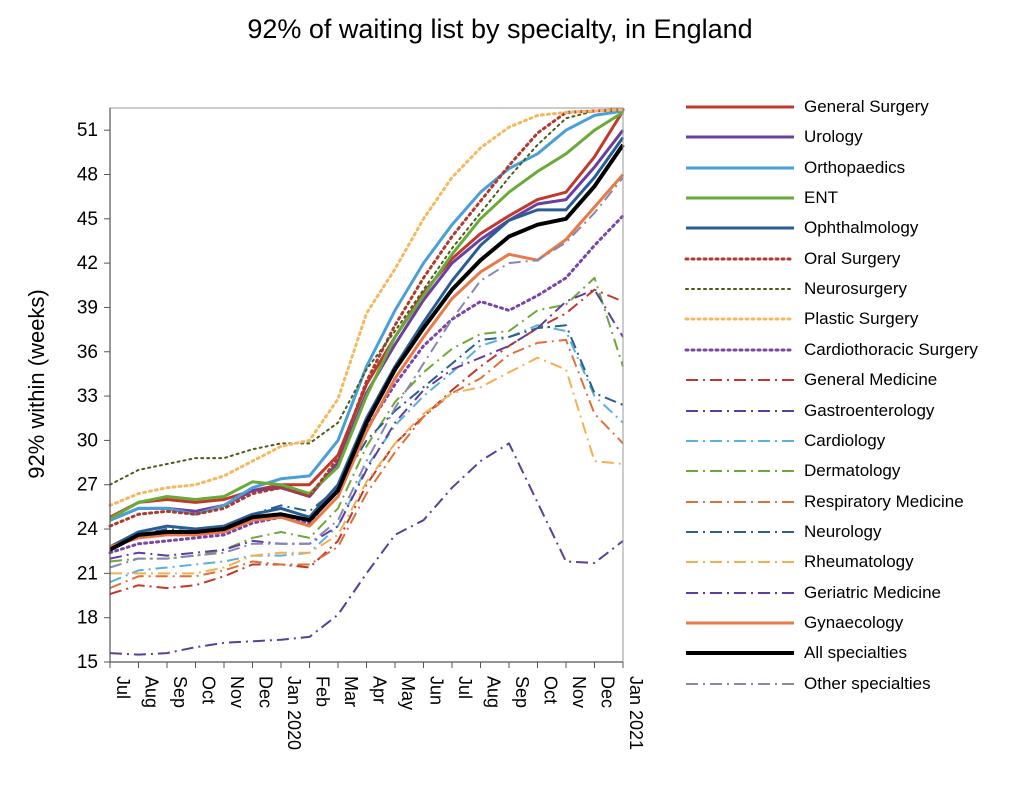 The width and height of the screenshot is (1024, 791). What do you see at coordinates (87, 485) in the screenshot?
I see `y-tick-label: 27` at bounding box center [87, 485].